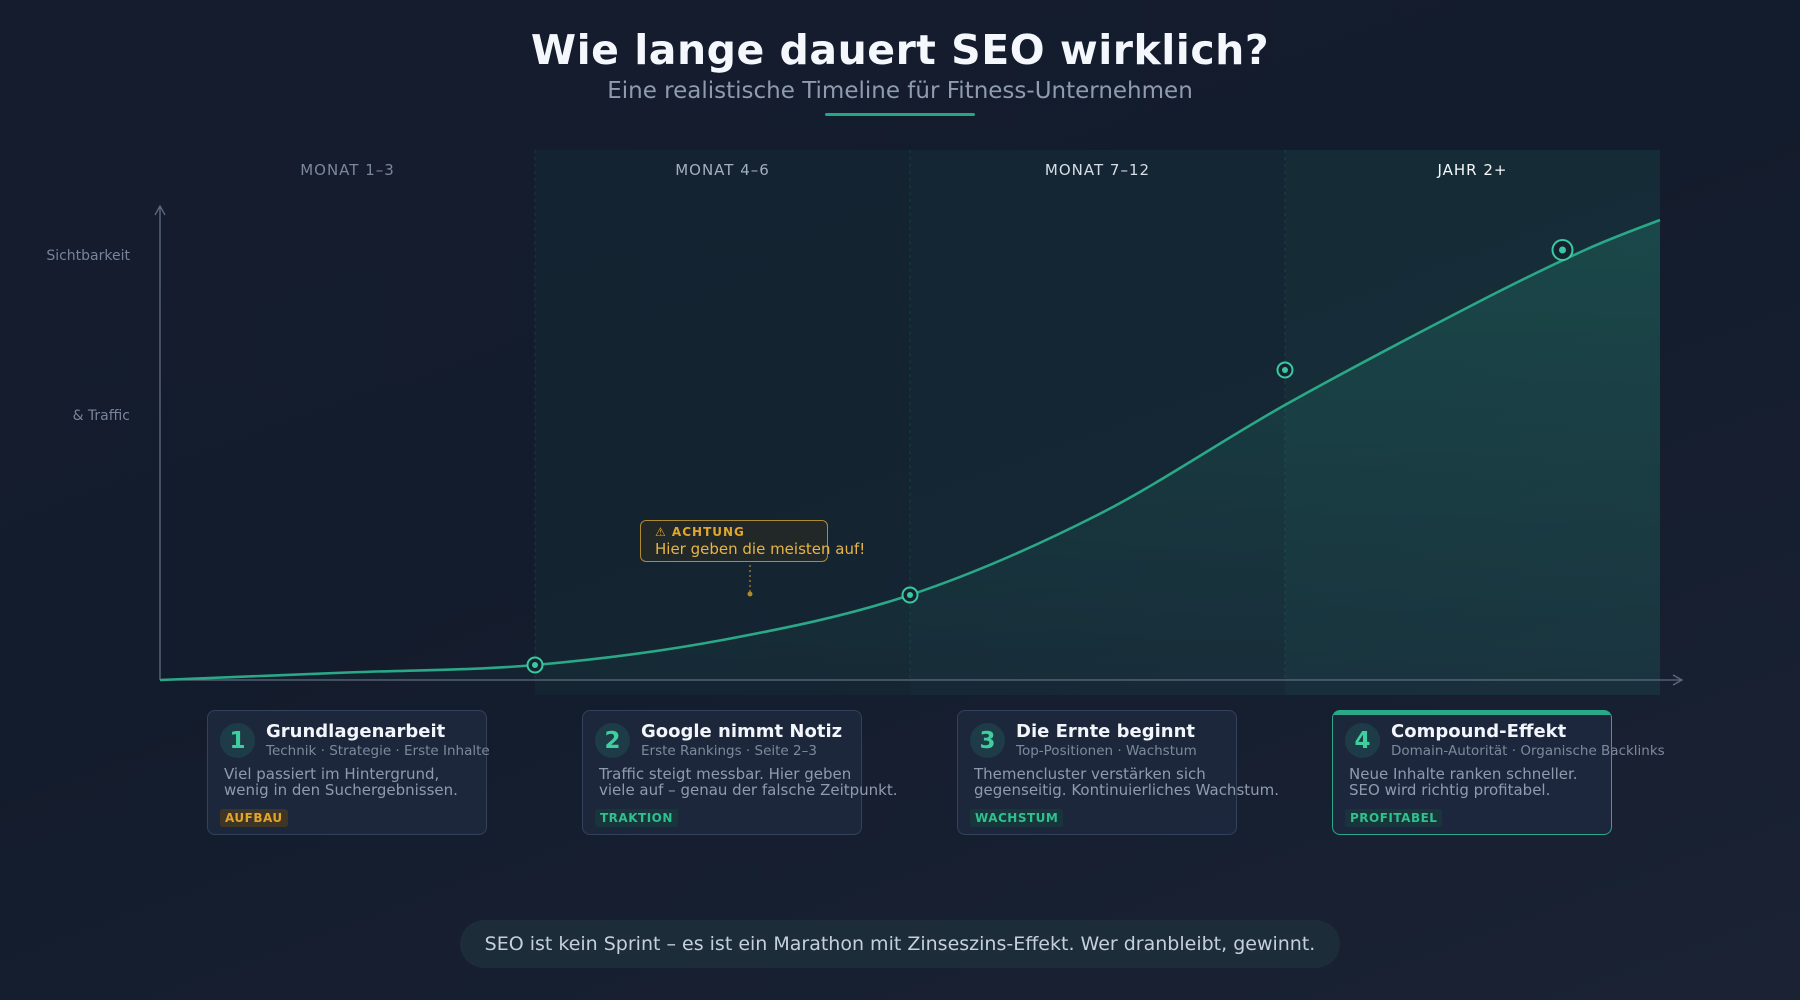 The height and width of the screenshot is (1000, 1800). I want to click on warning-callout: ⚠ ACHTUNG Hier geben die meisten auf!, so click(753, 541).